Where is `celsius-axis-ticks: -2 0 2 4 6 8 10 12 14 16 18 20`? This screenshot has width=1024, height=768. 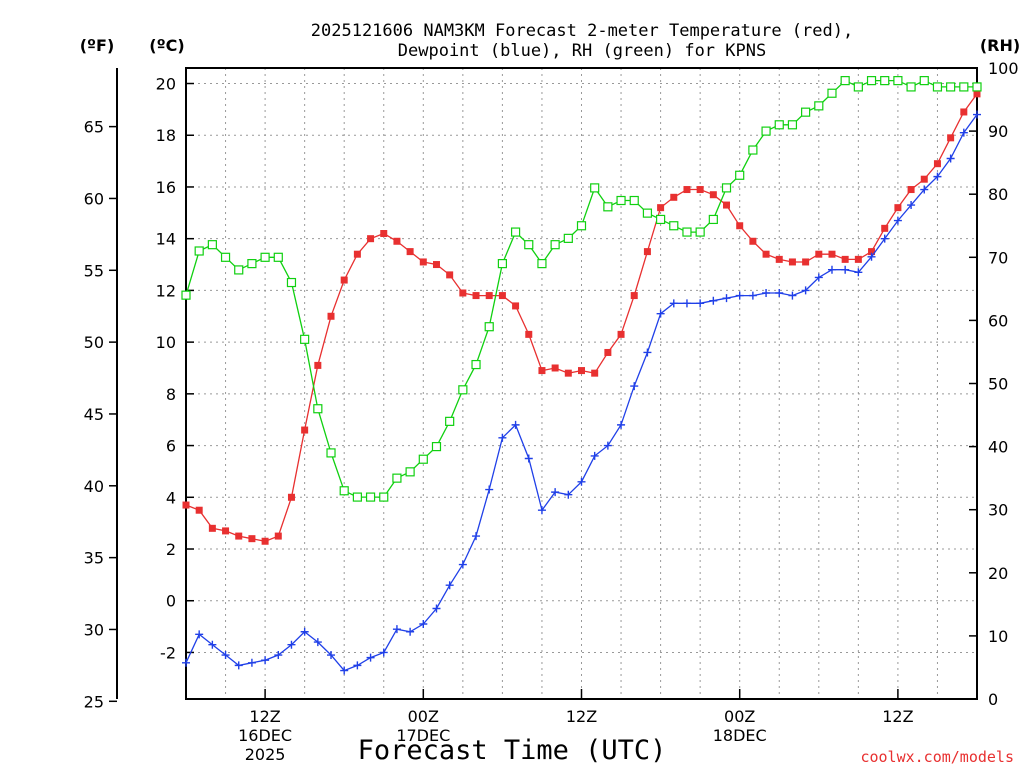 celsius-axis-ticks: -2 0 2 4 6 8 10 12 14 16 18 20 is located at coordinates (175, 368).